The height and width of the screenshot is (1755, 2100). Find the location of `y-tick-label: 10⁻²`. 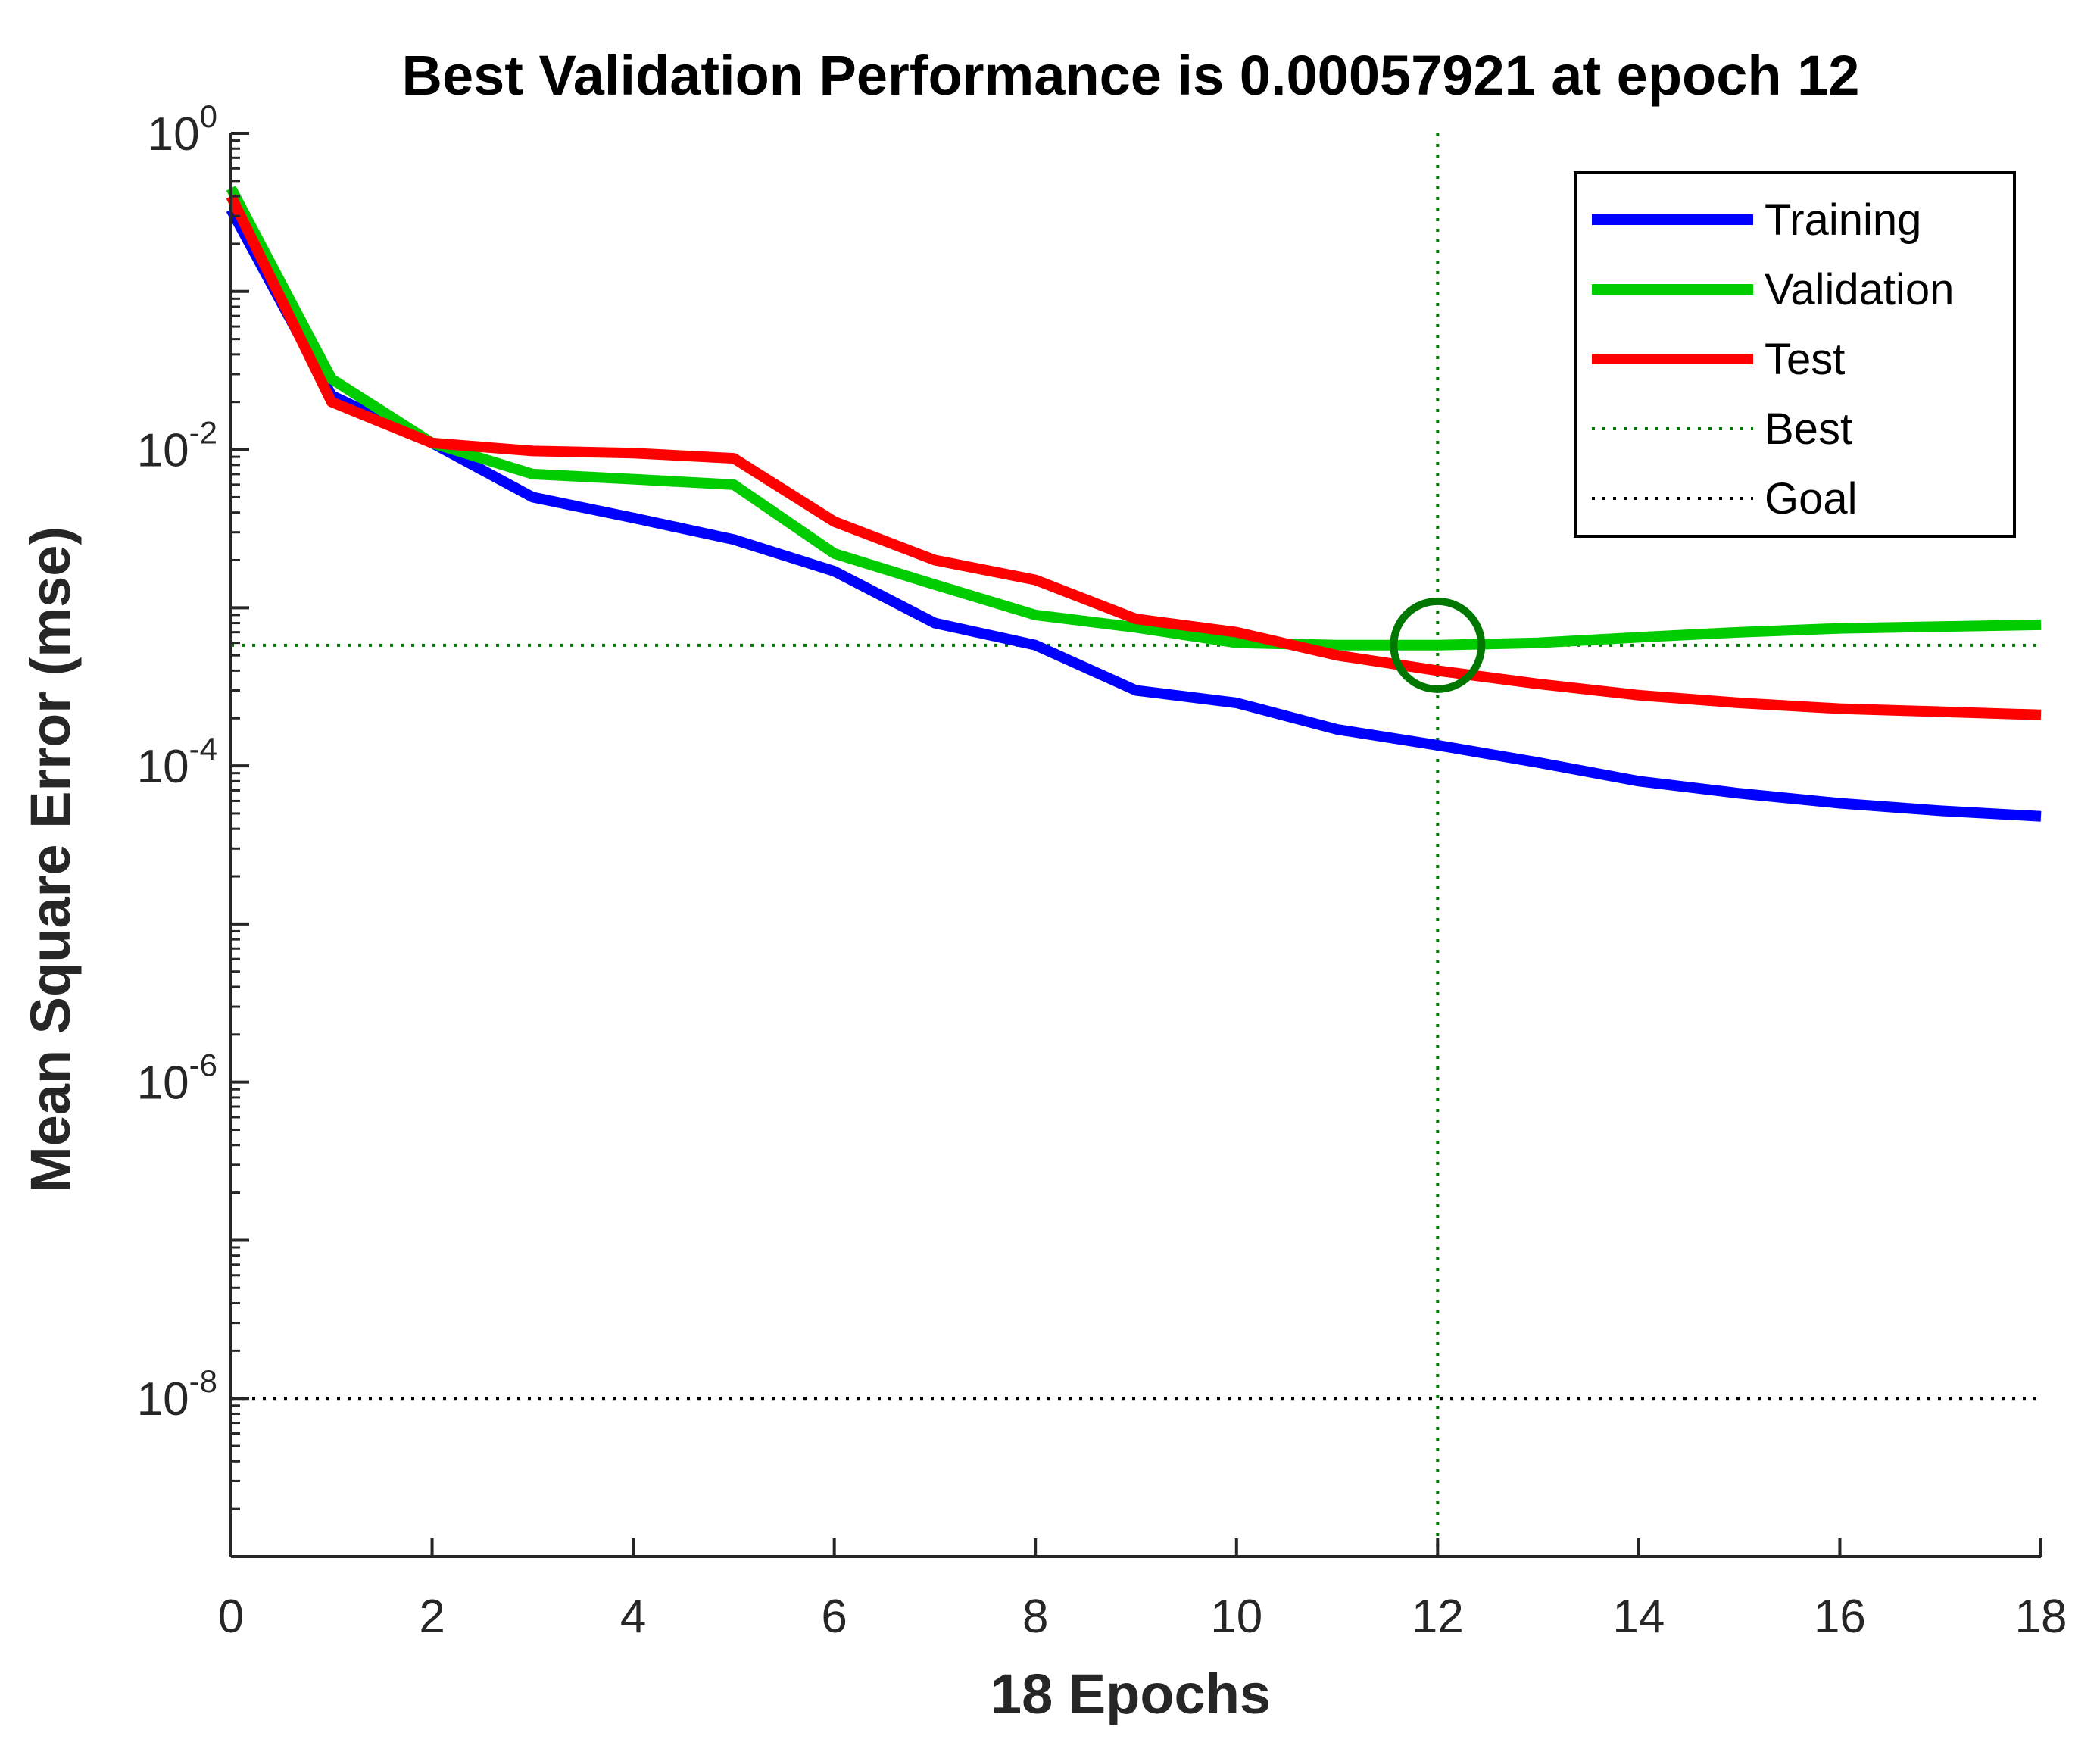

y-tick-label: 10⁻² is located at coordinates (177, 446).